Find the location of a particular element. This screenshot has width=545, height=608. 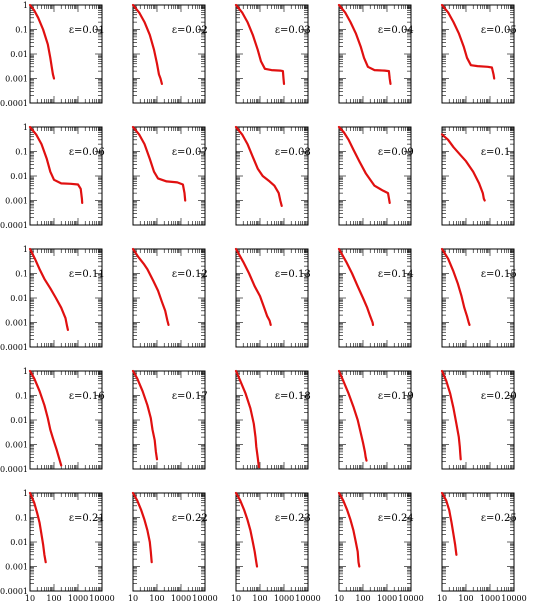

panel-15: ε=0.15 is located at coordinates (478, 297).